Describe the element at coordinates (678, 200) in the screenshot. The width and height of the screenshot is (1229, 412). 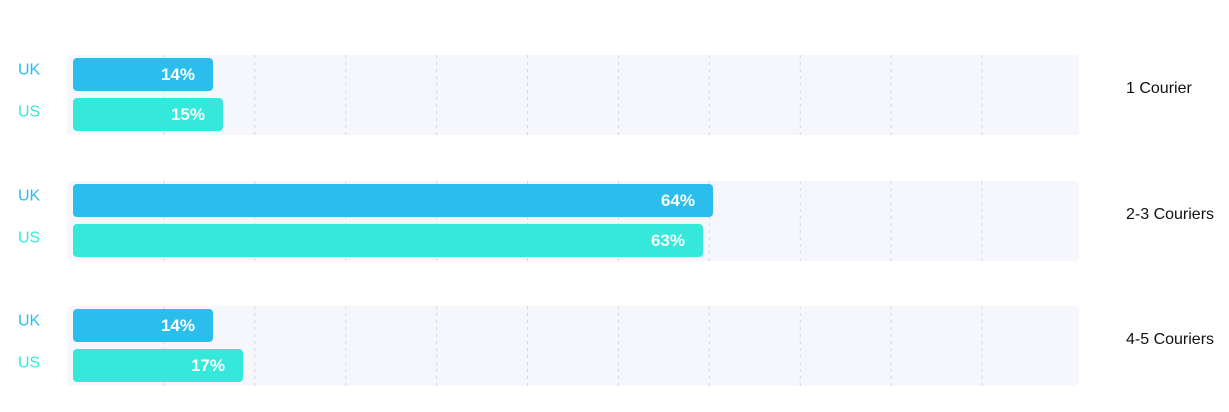
I see `value-label: 64%` at that location.